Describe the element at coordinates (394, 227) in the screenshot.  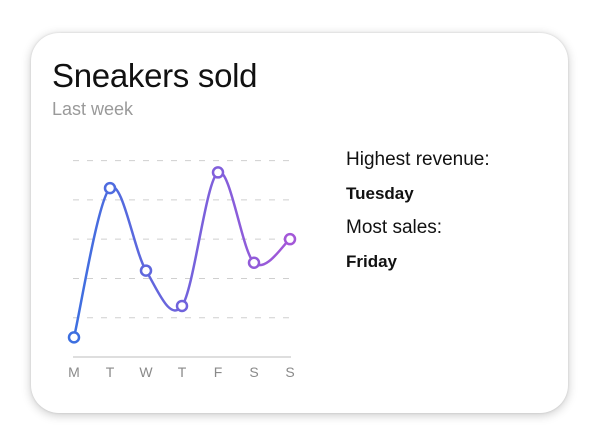
I see `most-sales-label: Most sales:` at that location.